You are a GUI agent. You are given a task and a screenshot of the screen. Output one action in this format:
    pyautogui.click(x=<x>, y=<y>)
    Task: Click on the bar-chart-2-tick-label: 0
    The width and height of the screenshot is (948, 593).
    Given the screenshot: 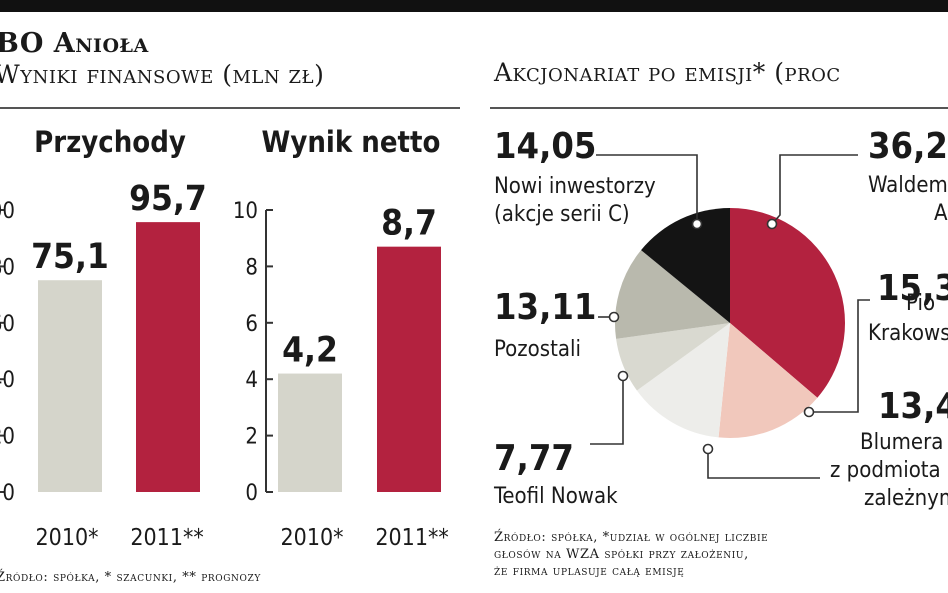 What is the action you would take?
    pyautogui.click(x=251, y=493)
    